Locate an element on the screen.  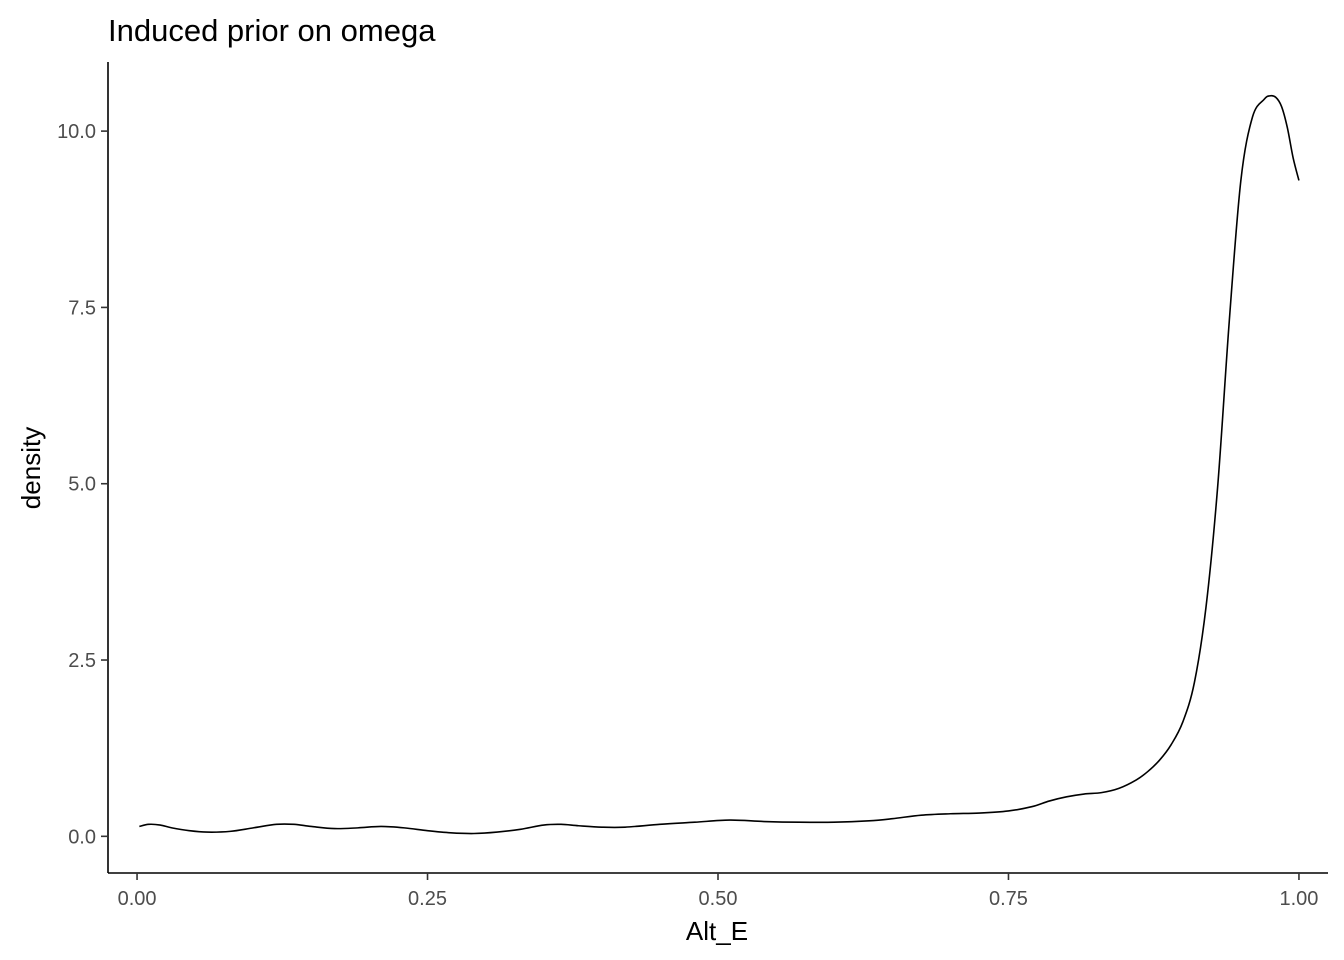
x-tick-label: 0.25 is located at coordinates (427, 899).